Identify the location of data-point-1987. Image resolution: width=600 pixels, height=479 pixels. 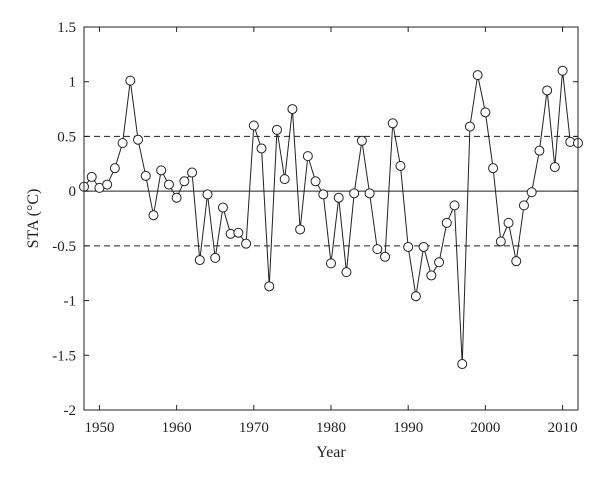
(385, 256).